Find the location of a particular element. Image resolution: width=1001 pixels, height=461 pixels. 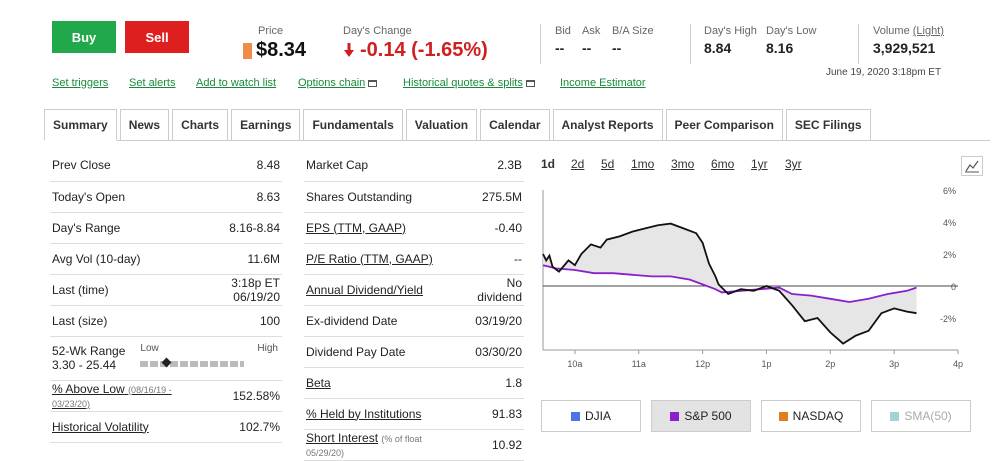

price-direction-marker is located at coordinates (247, 51).